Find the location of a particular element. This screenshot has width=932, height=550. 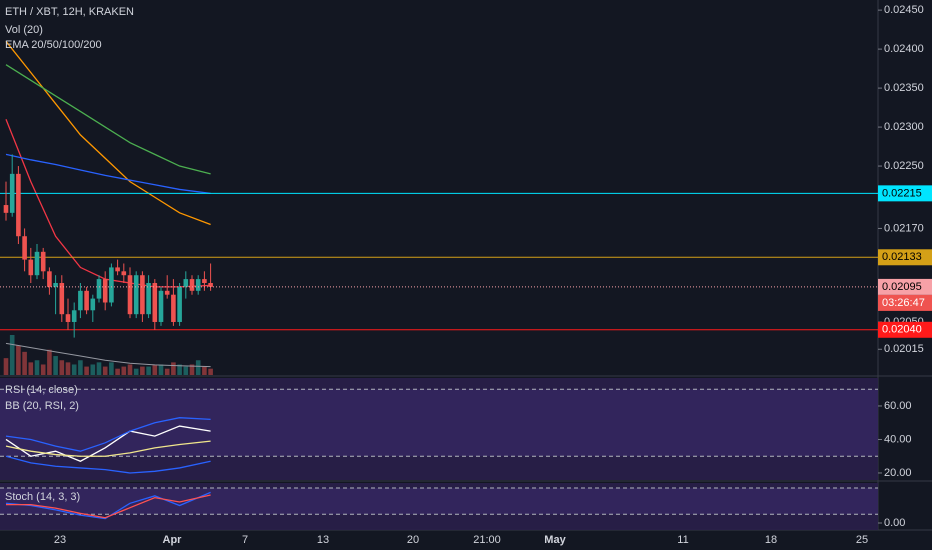

volume-label: Vol (20) is located at coordinates (24, 30).